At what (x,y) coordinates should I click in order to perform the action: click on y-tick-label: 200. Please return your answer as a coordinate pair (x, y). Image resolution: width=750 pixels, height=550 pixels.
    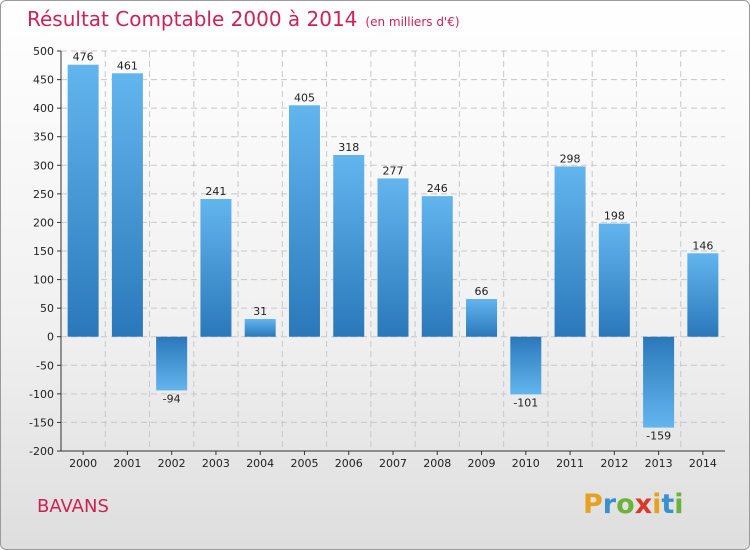
    Looking at the image, I should click on (43, 222).